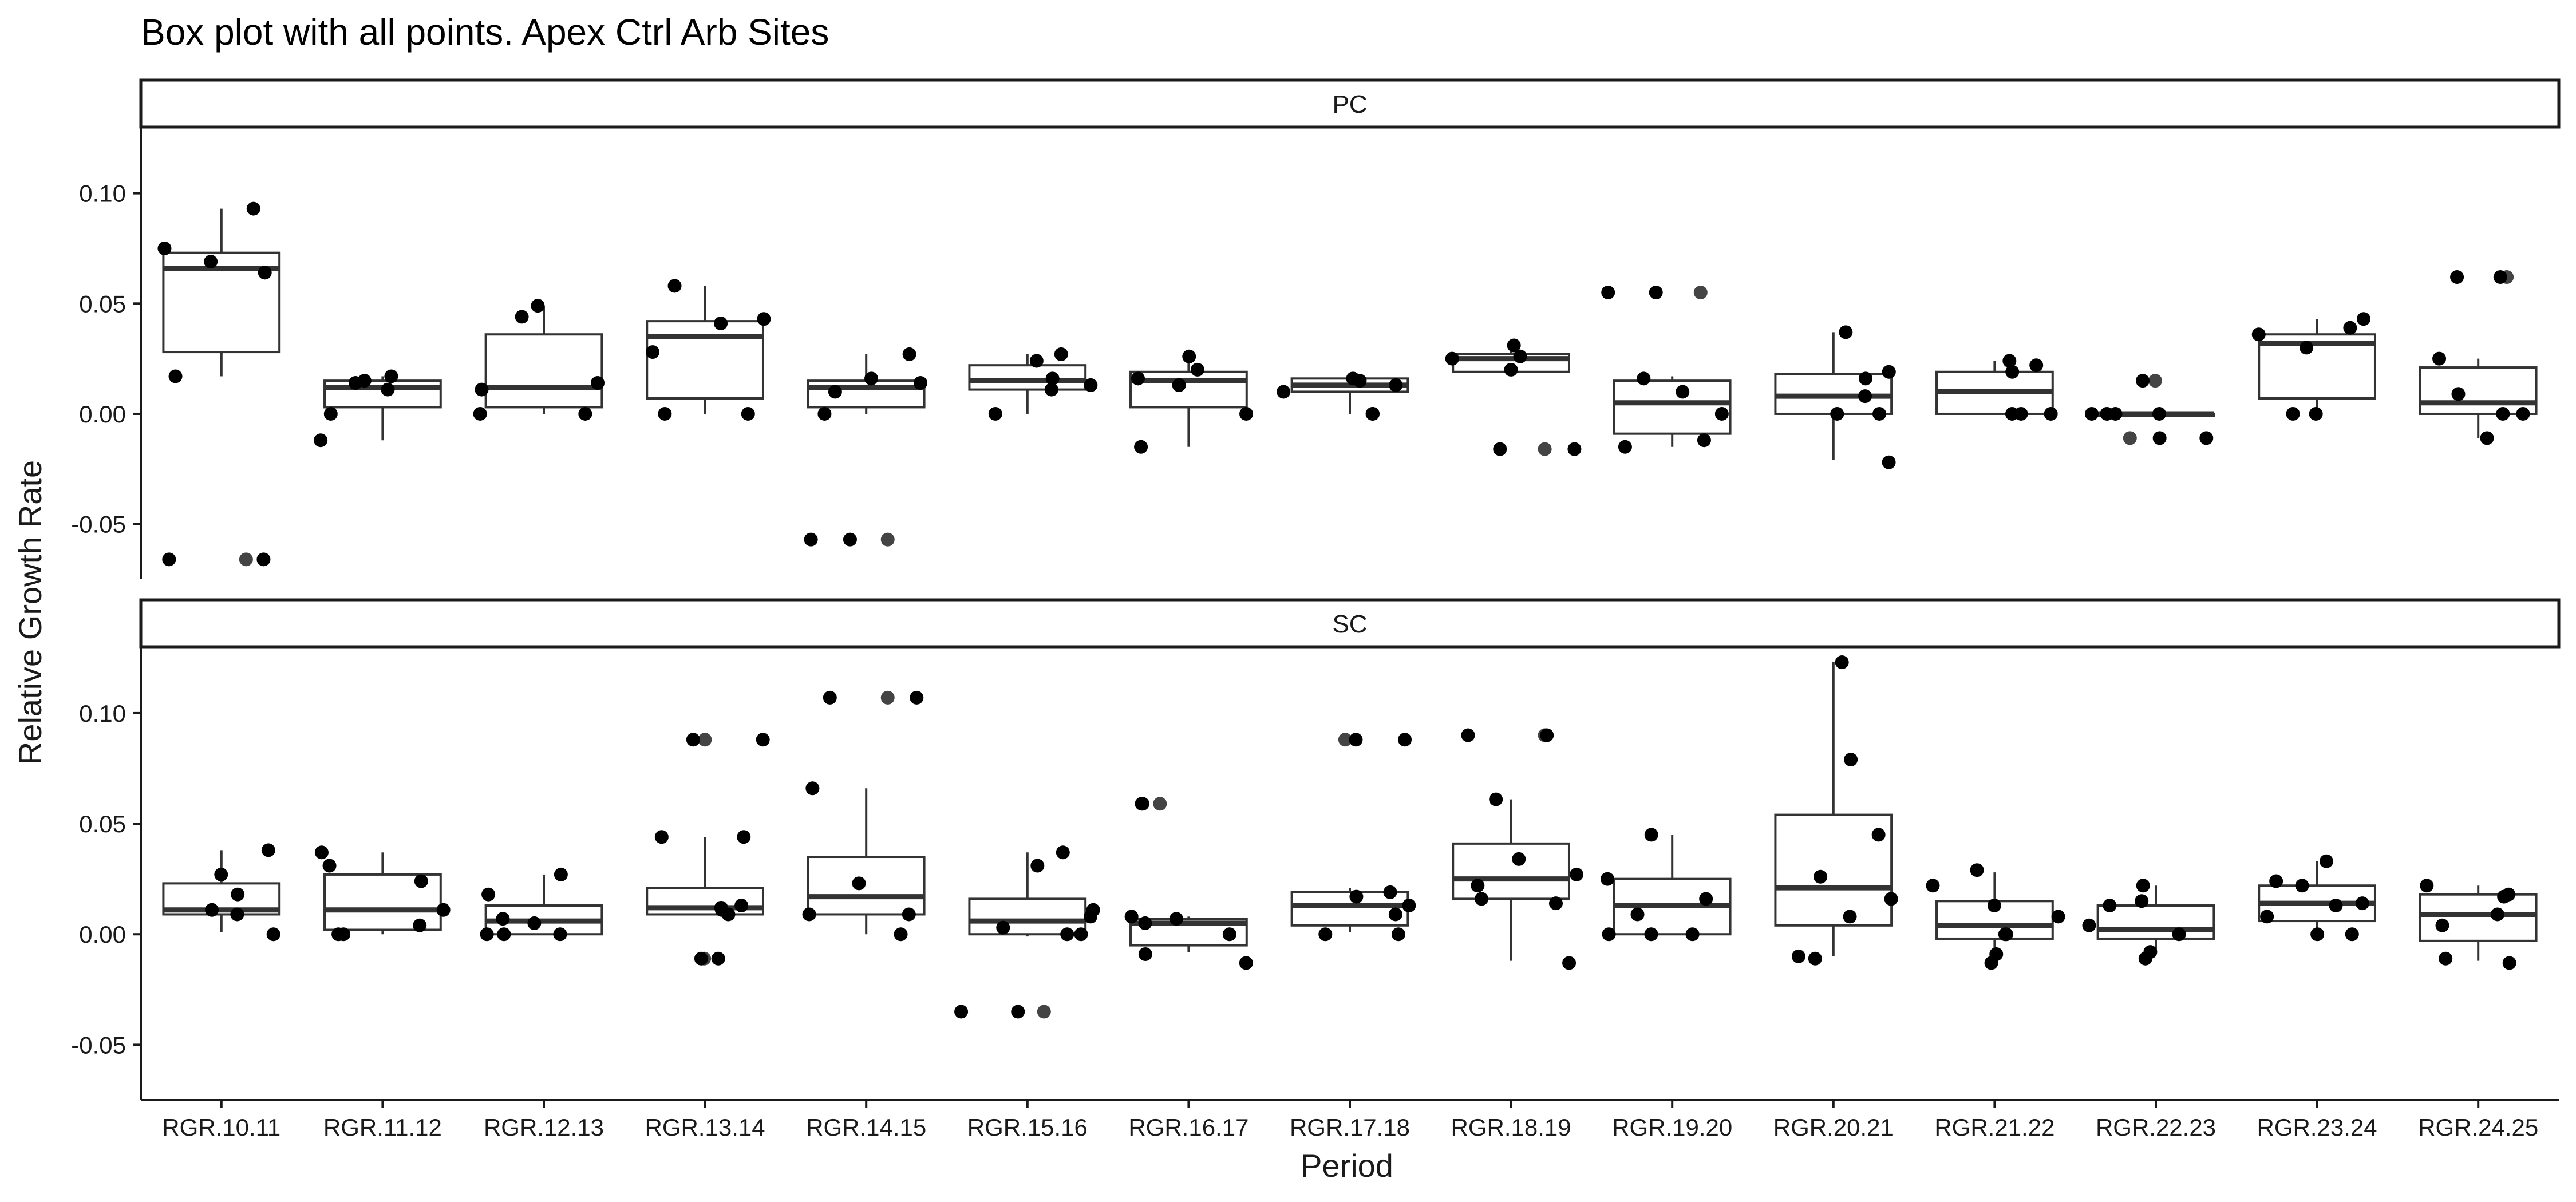 The height and width of the screenshot is (1202, 2576). Describe the element at coordinates (102, 193) in the screenshot. I see `y-tick-label: 0.10` at that location.